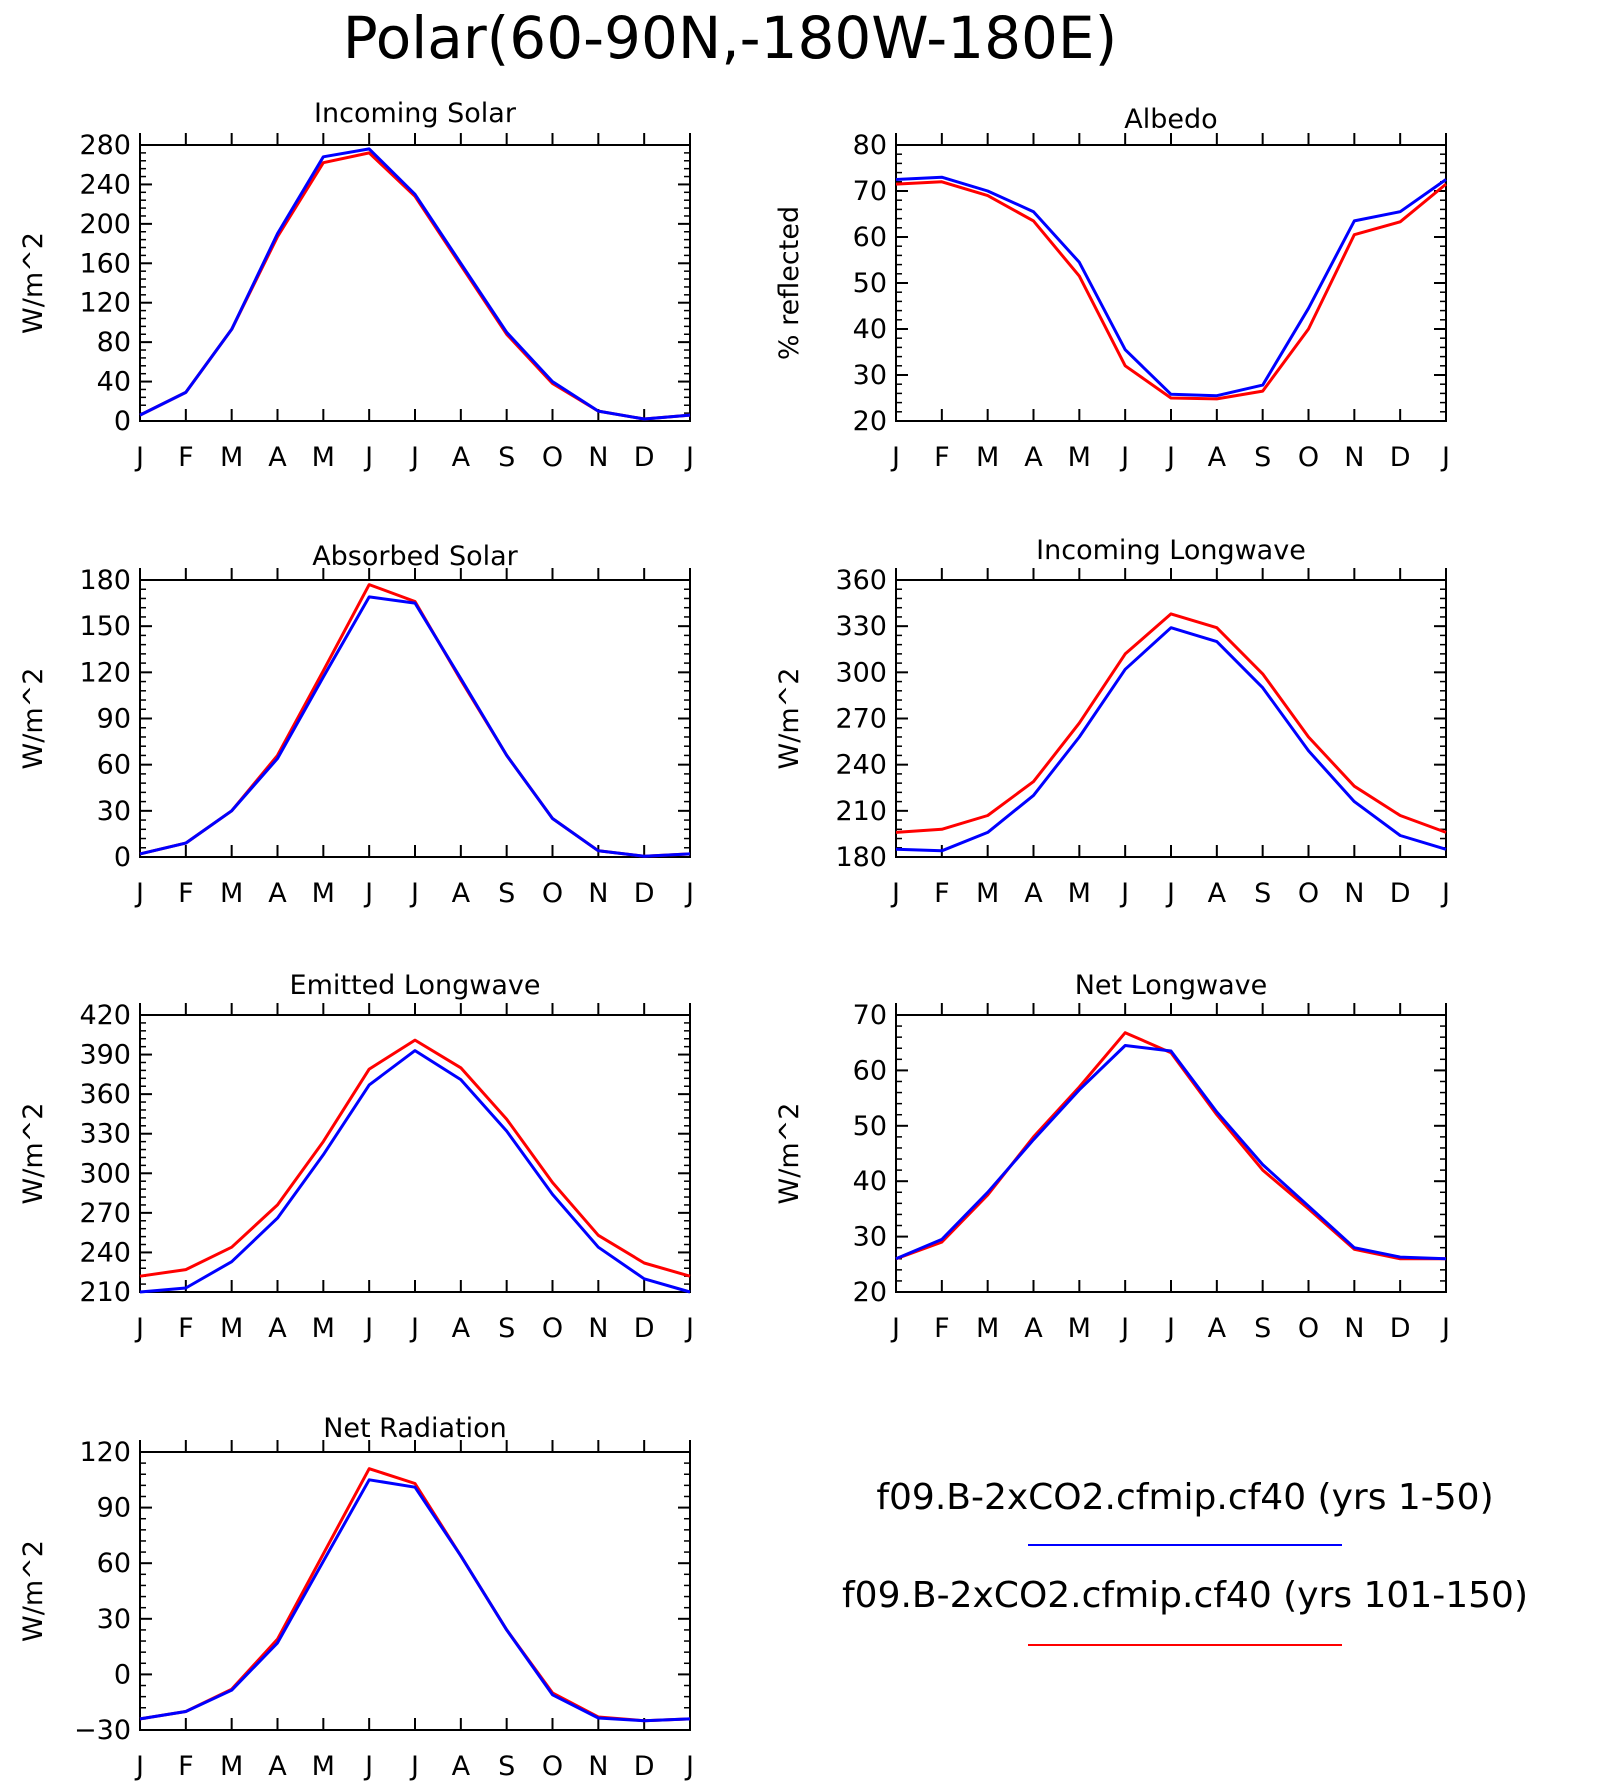 The image size is (1600, 1783). Describe the element at coordinates (114, 765) in the screenshot. I see `y-tick-label: 60` at that location.